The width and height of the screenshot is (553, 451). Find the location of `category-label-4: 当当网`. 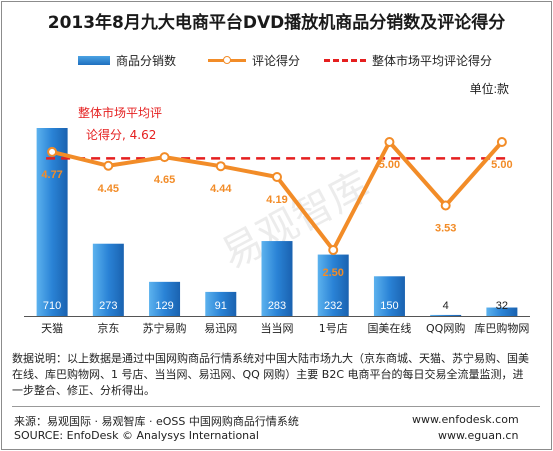

category-label-4: 当当网 is located at coordinates (277, 328).